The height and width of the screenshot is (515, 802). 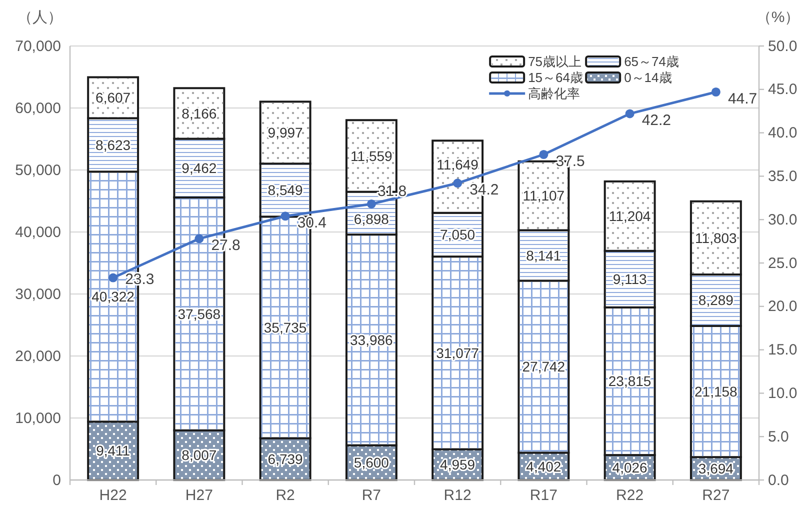 I want to click on data-label: 42.2, so click(x=657, y=120).